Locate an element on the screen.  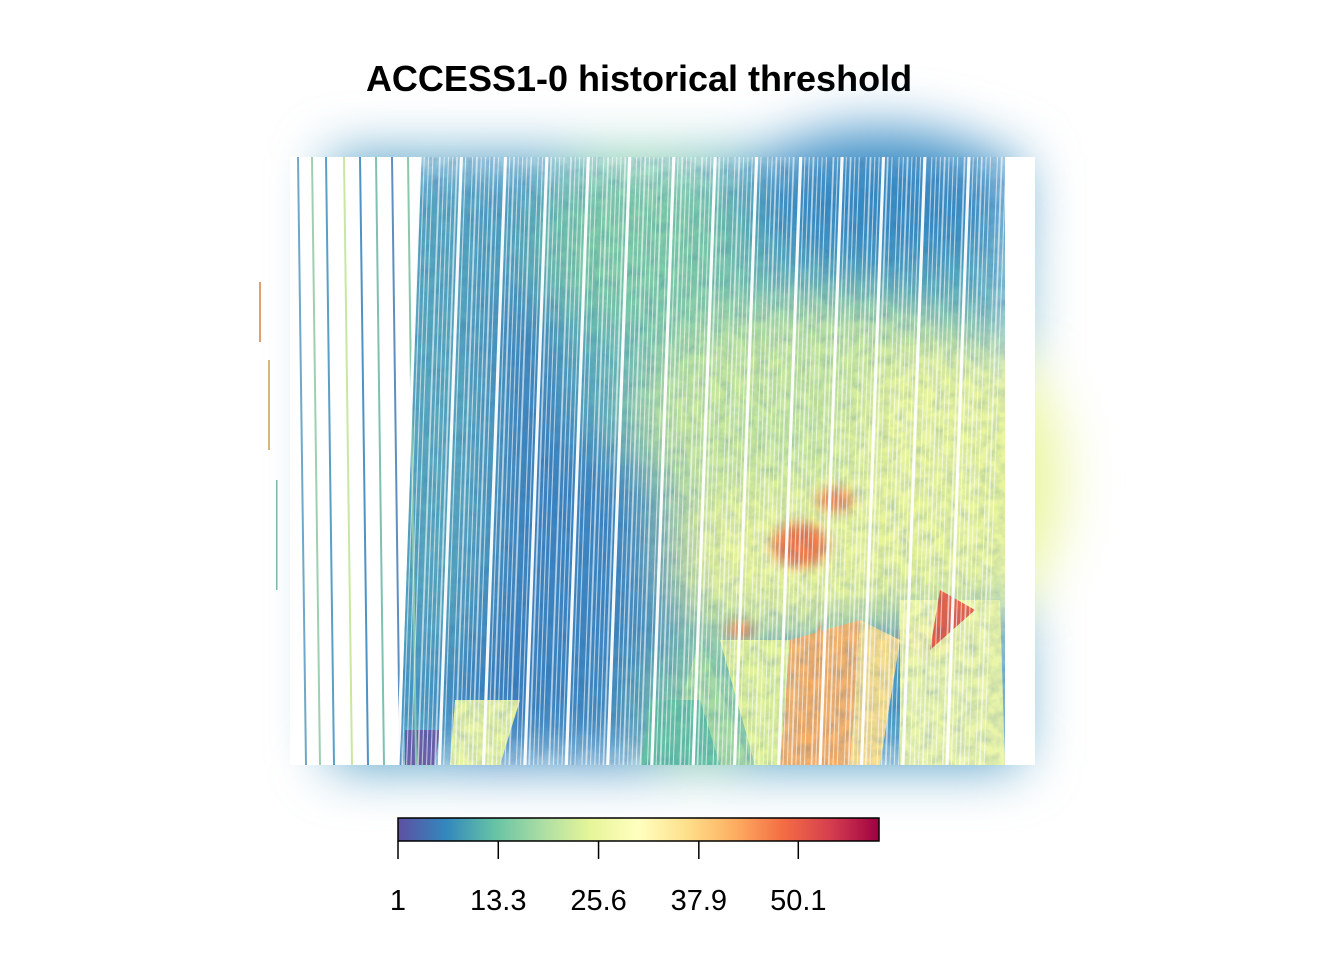
colorbar-tick-label: 1 is located at coordinates (398, 901).